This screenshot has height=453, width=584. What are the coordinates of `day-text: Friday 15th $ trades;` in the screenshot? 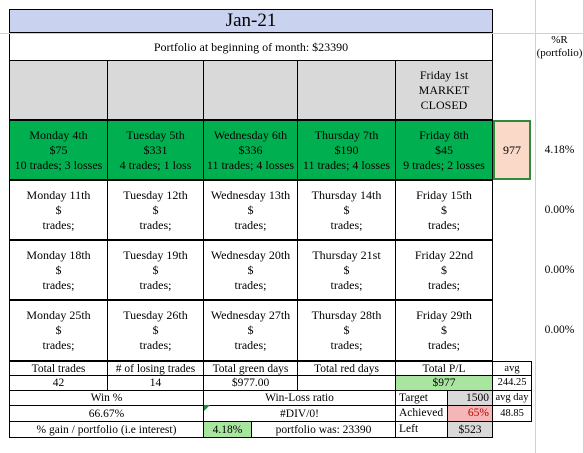 It's located at (444, 209).